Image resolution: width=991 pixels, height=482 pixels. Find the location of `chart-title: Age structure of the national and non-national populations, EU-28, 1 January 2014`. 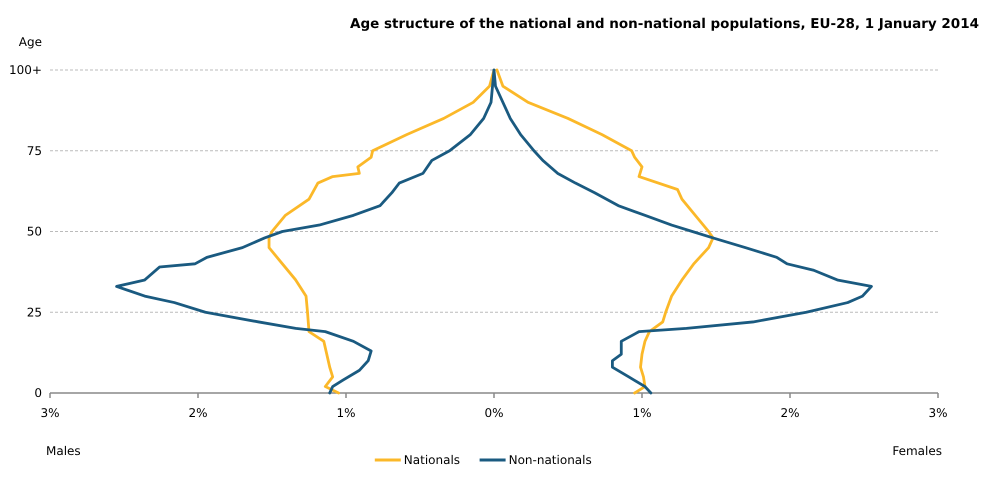

chart-title: Age structure of the national and non-national populations, EU-28, 1 January 2014 is located at coordinates (664, 24).